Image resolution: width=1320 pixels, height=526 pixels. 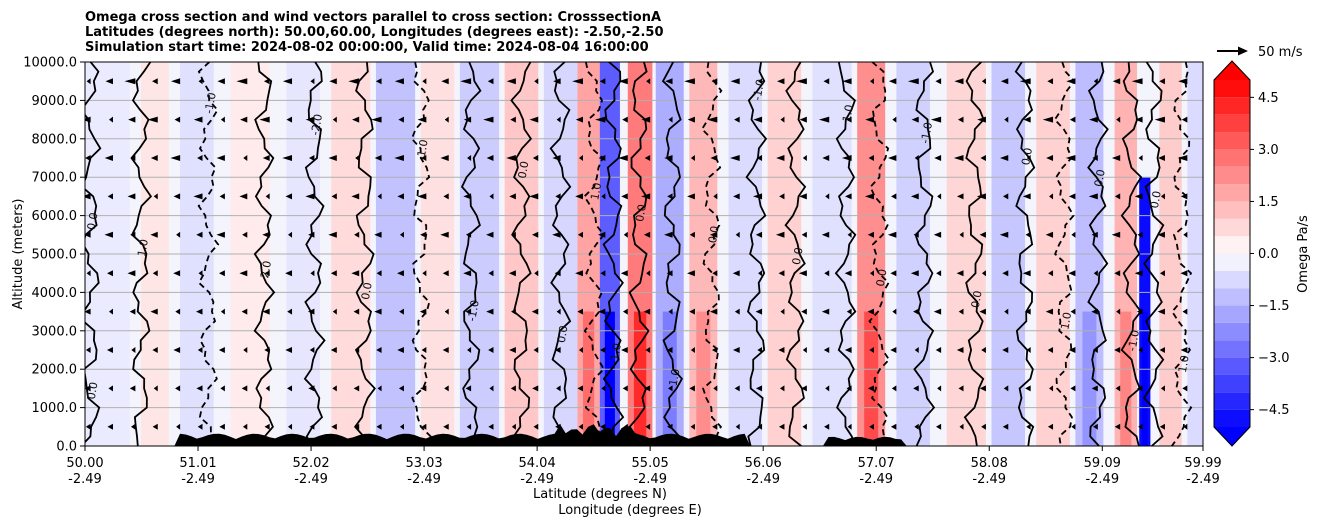 What do you see at coordinates (55, 370) in the screenshot?
I see `y-tick-label-2: 2000.0` at bounding box center [55, 370].